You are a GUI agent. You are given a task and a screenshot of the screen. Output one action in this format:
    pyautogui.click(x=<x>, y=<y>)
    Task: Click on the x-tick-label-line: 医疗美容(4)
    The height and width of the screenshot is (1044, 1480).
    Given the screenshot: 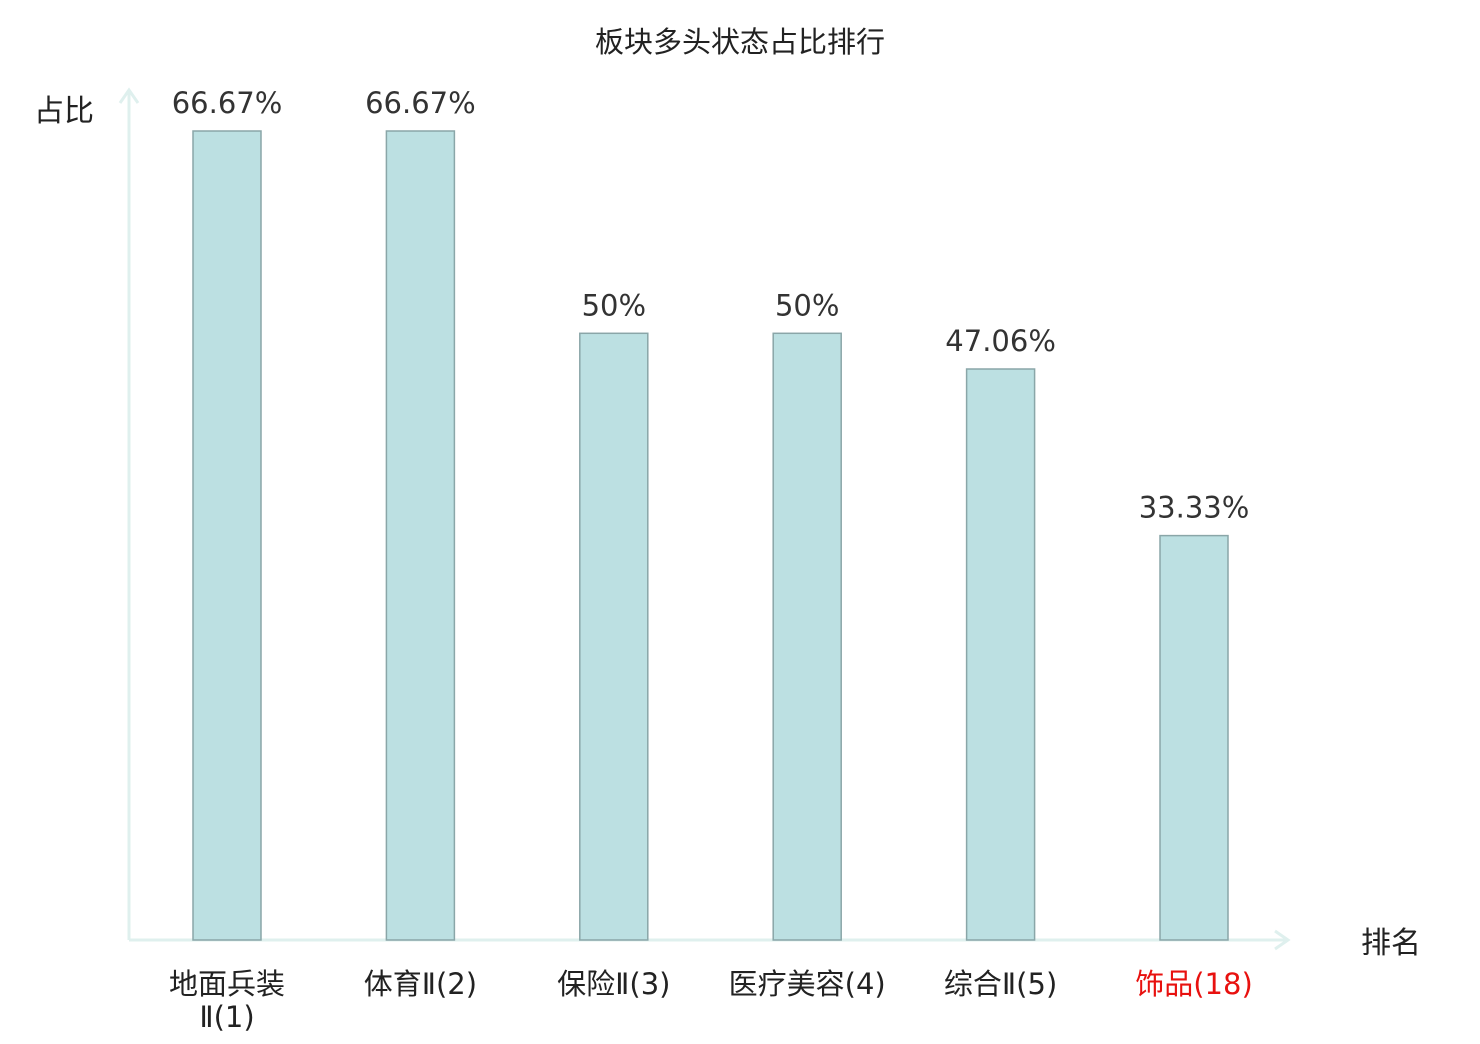 What is the action you would take?
    pyautogui.click(x=807, y=984)
    